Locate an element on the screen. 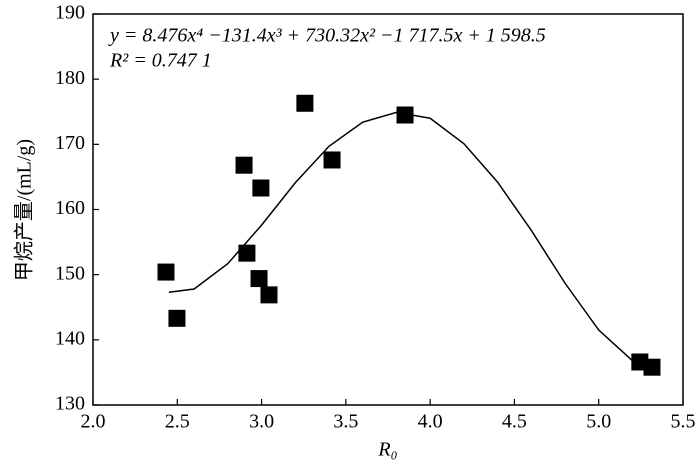 The height and width of the screenshot is (469, 700). x-tick-label: 5.0 is located at coordinates (598, 422).